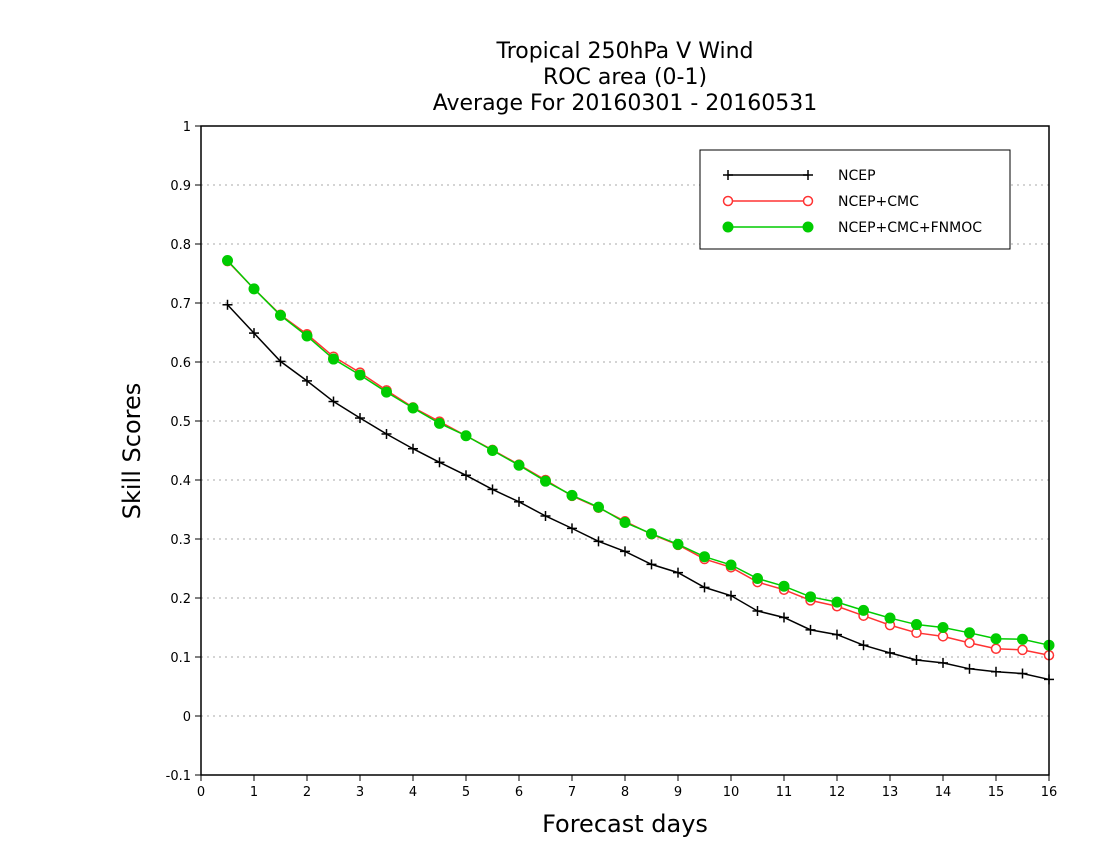 The width and height of the screenshot is (1100, 850). I want to click on x-tick-label: 2, so click(307, 792).